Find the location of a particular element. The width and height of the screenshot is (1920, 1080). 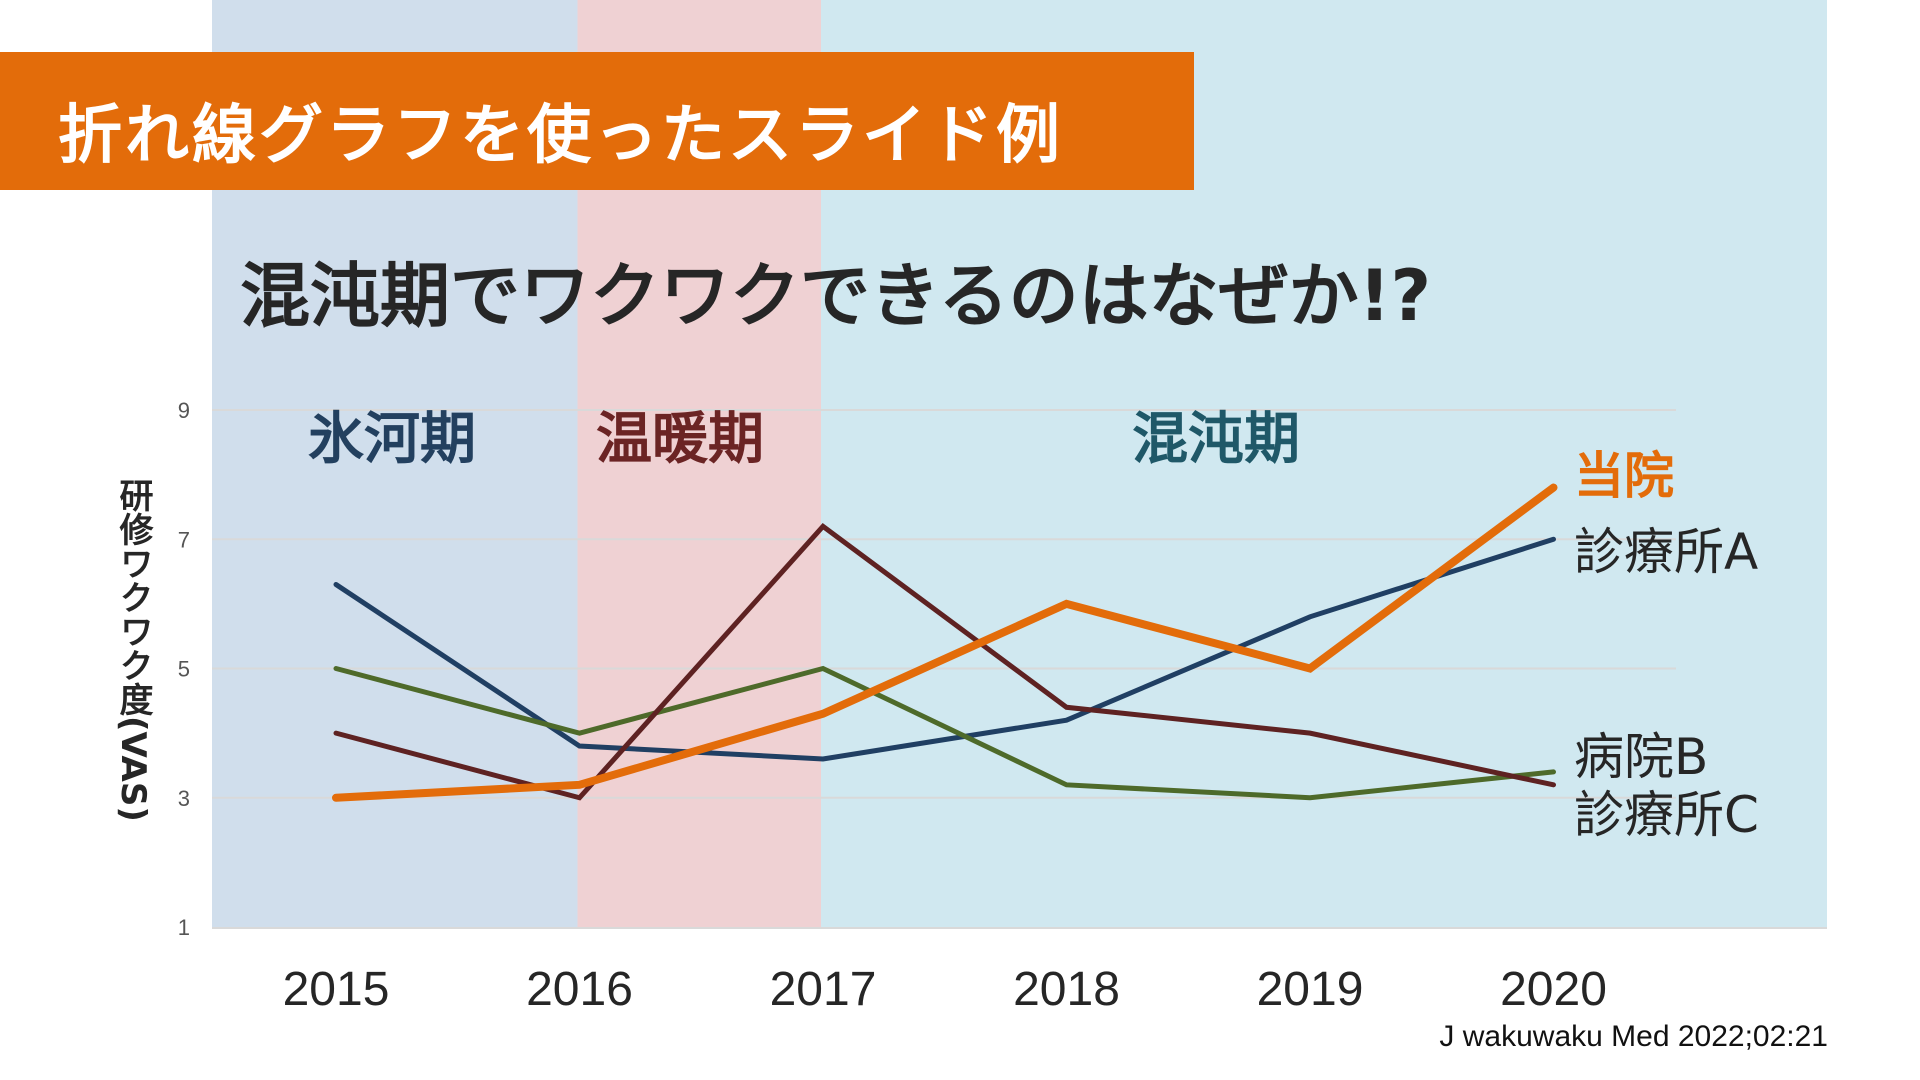

x-tick-label: 2019 is located at coordinates (1310, 989).